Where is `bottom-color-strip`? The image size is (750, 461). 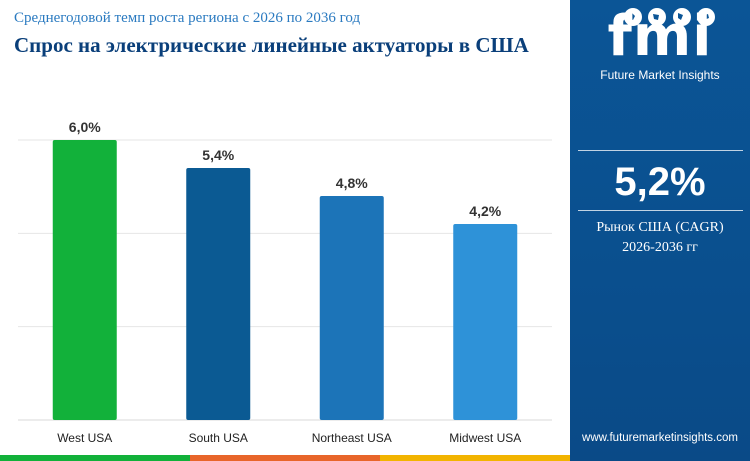 bottom-color-strip is located at coordinates (285, 458).